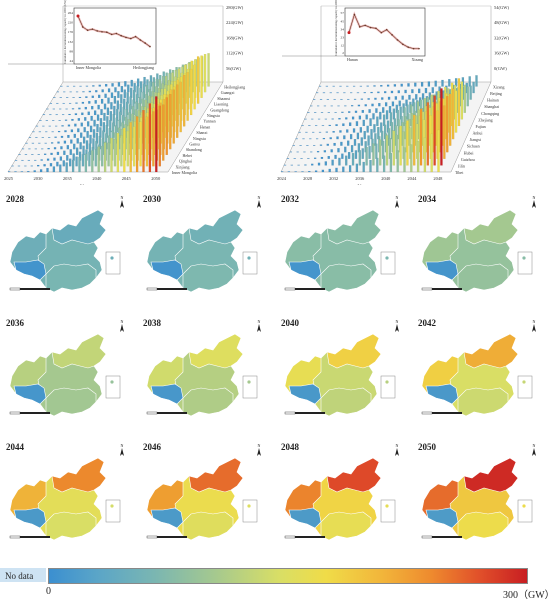 The width and height of the screenshot is (550, 601). I want to click on china-map: N, so click(66, 368).